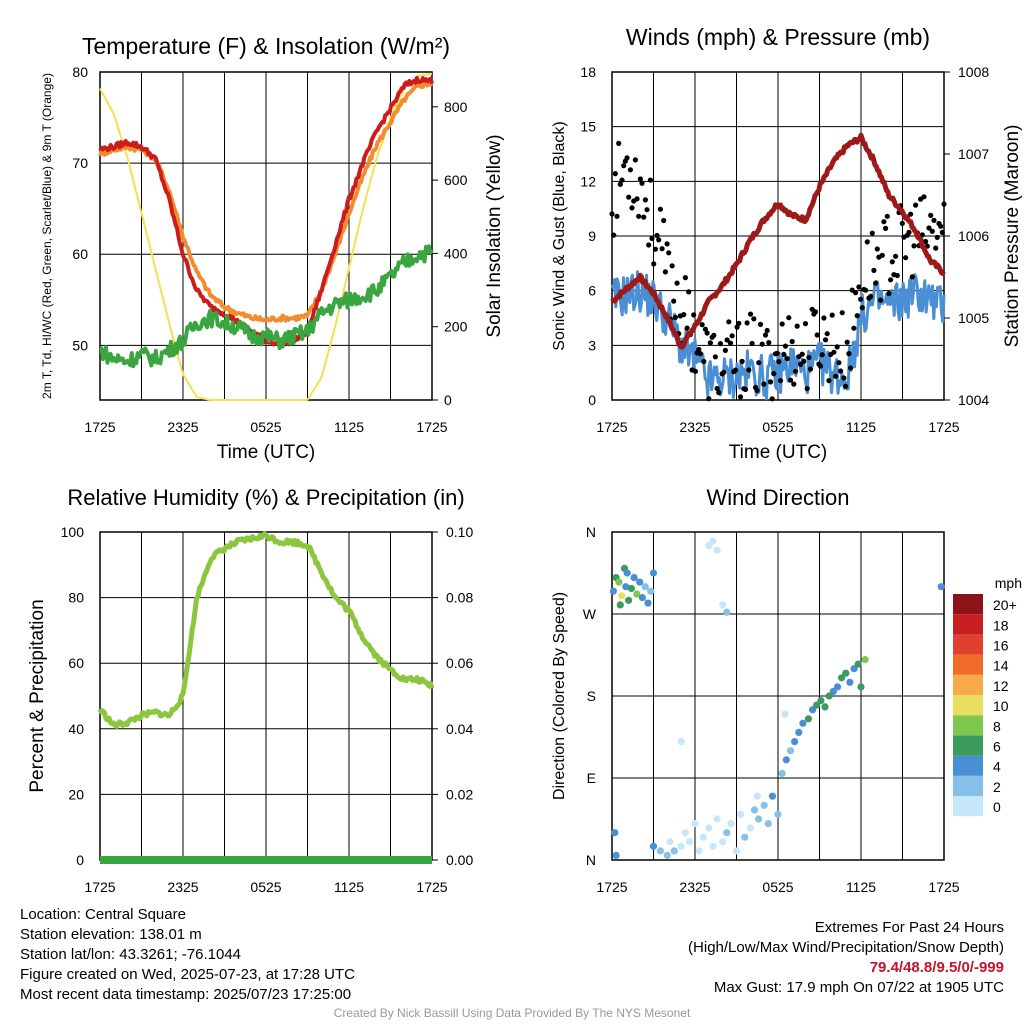  What do you see at coordinates (997, 787) in the screenshot?
I see `legend-label: 2` at bounding box center [997, 787].